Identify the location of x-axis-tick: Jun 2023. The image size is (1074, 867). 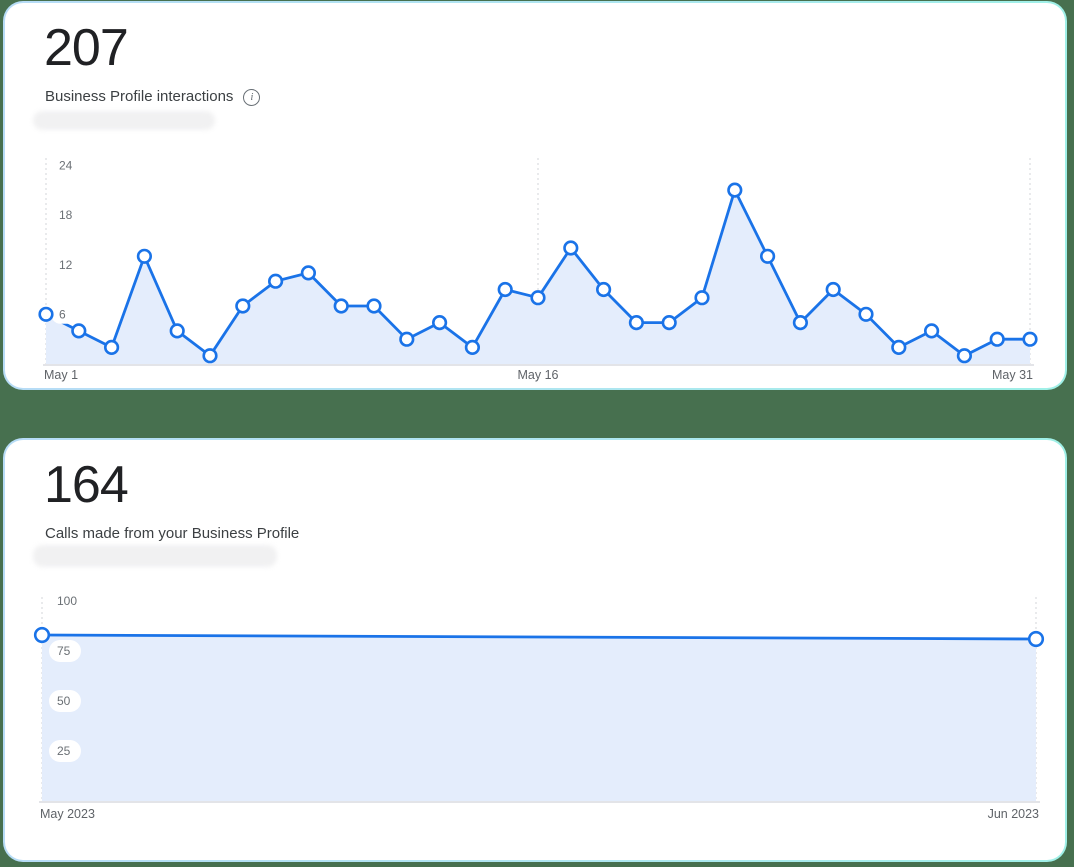
(1013, 814).